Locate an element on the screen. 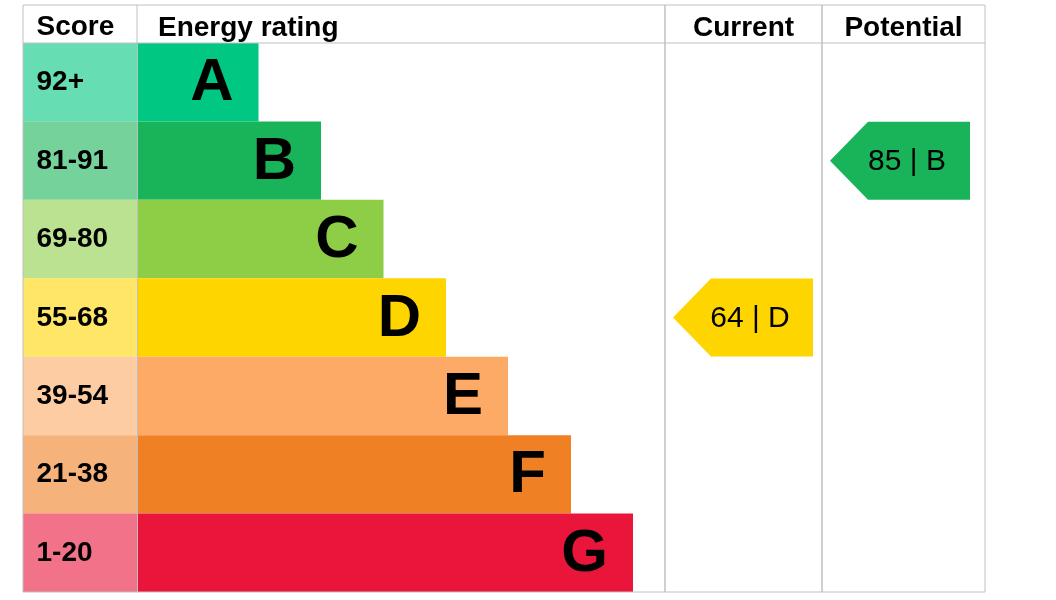 This screenshot has height=600, width=1056. y-tick-label: 39-54 is located at coordinates (72, 394).